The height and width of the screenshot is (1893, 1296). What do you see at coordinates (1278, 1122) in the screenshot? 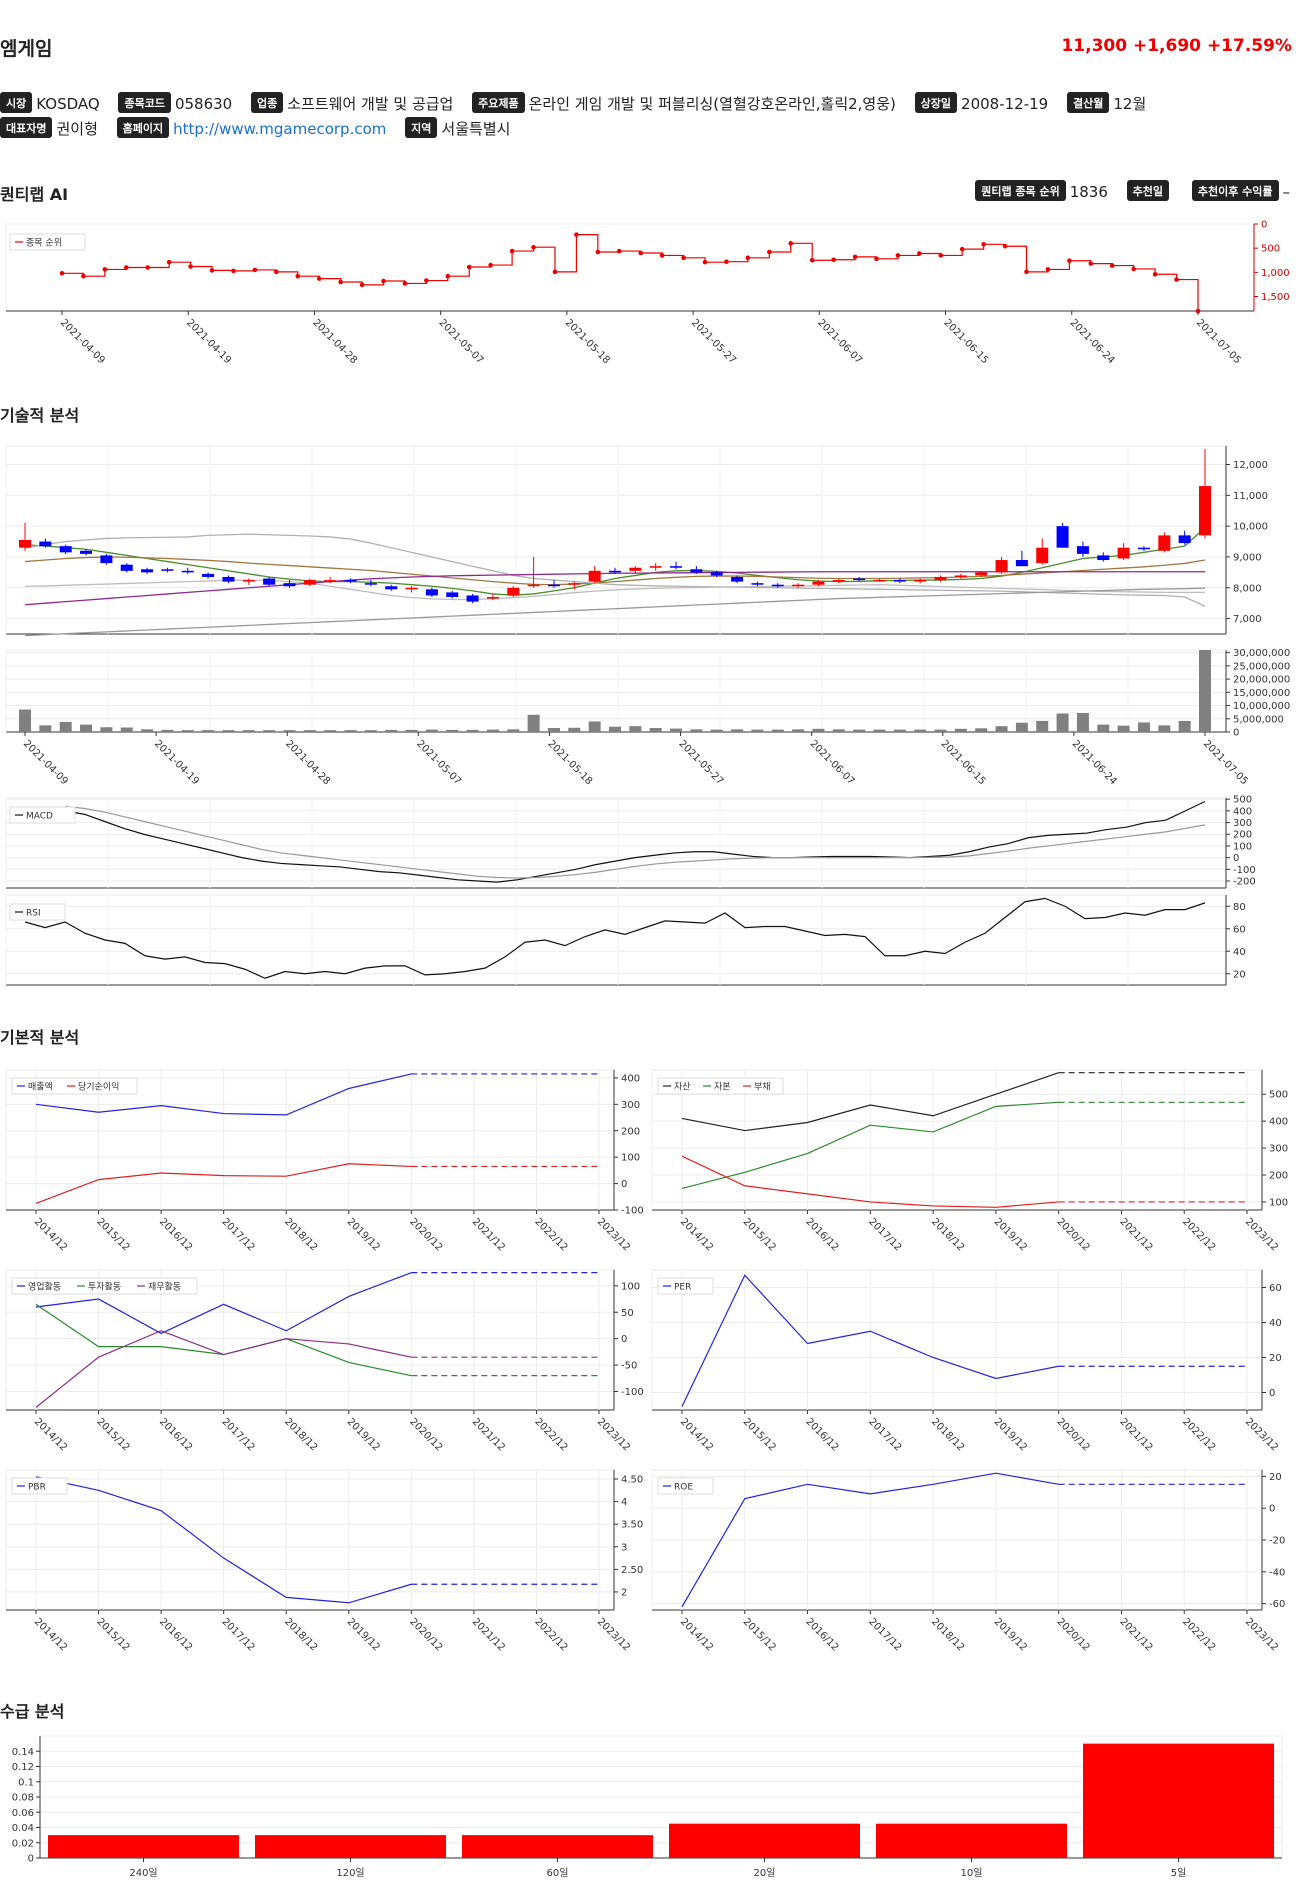
I see `balance-ytick-label: 400` at bounding box center [1278, 1122].